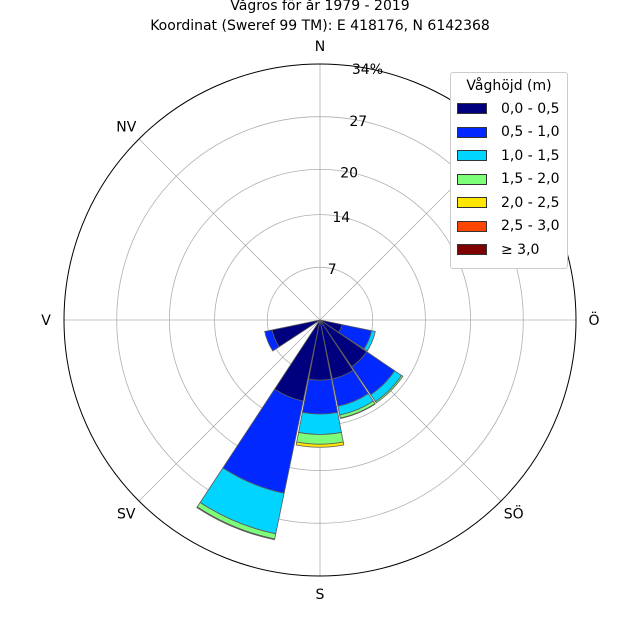 The width and height of the screenshot is (640, 640). What do you see at coordinates (349, 174) in the screenshot?
I see `radial-tick-label: 20` at bounding box center [349, 174].